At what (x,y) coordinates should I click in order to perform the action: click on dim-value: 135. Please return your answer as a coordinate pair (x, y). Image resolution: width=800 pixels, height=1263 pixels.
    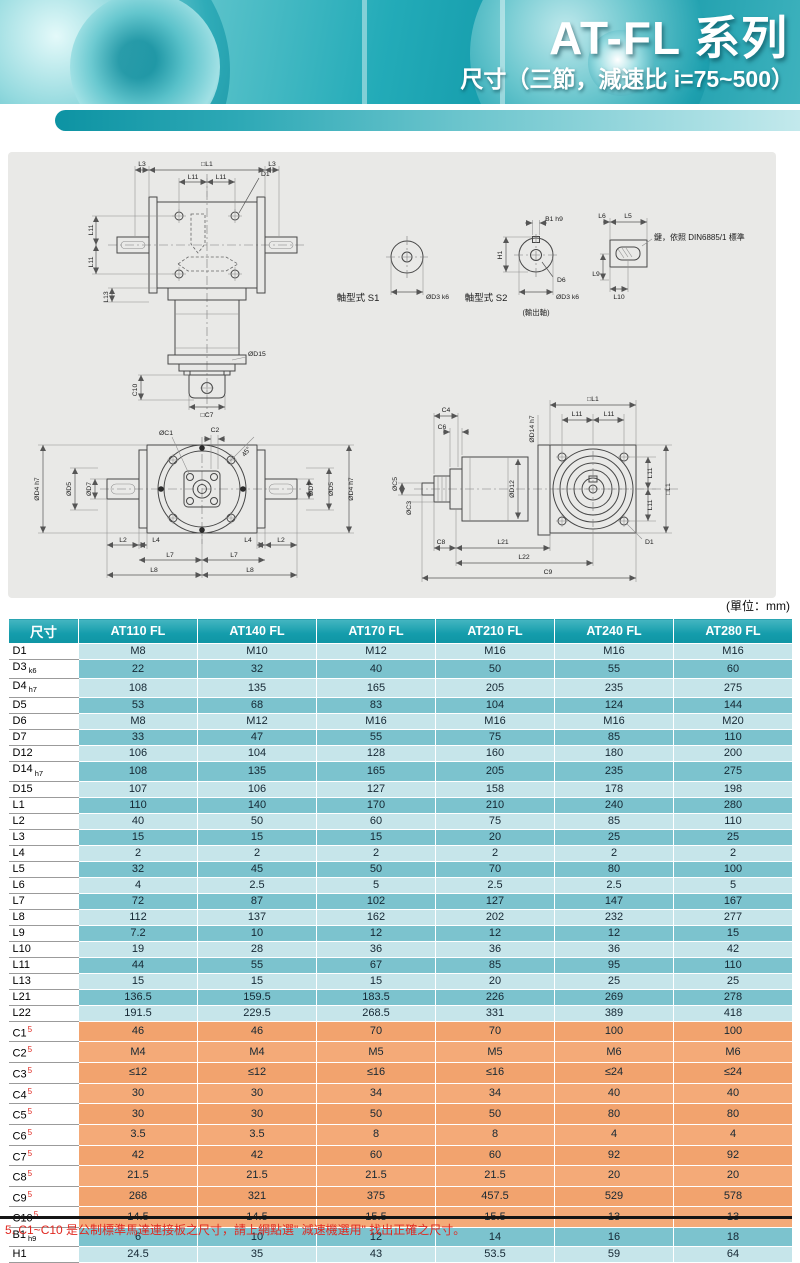
    Looking at the image, I should click on (257, 688).